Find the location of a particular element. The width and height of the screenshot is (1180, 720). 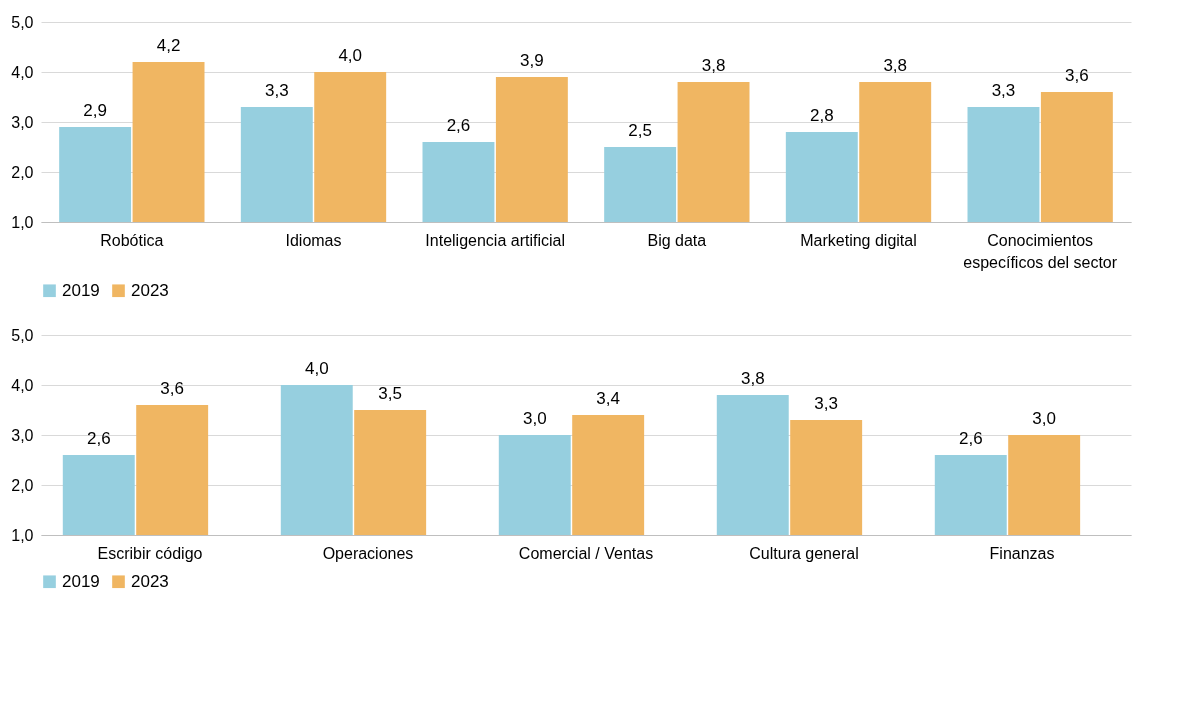

x-tick-label: Finanzas is located at coordinates (1022, 553).